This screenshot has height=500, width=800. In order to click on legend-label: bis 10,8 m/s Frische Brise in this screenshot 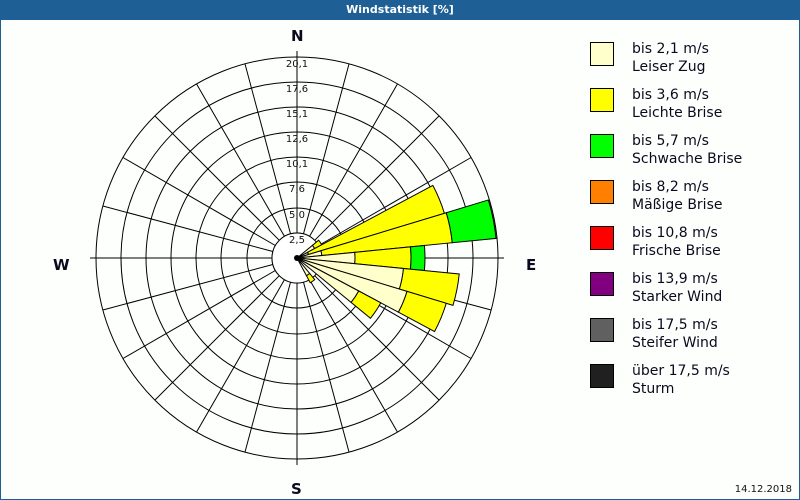, I will do `click(676, 242)`.